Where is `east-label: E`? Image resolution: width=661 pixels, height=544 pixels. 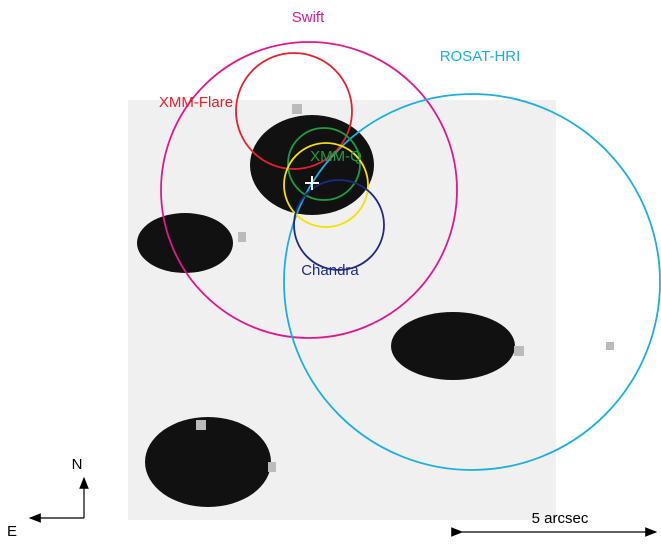 east-label: E is located at coordinates (12, 531).